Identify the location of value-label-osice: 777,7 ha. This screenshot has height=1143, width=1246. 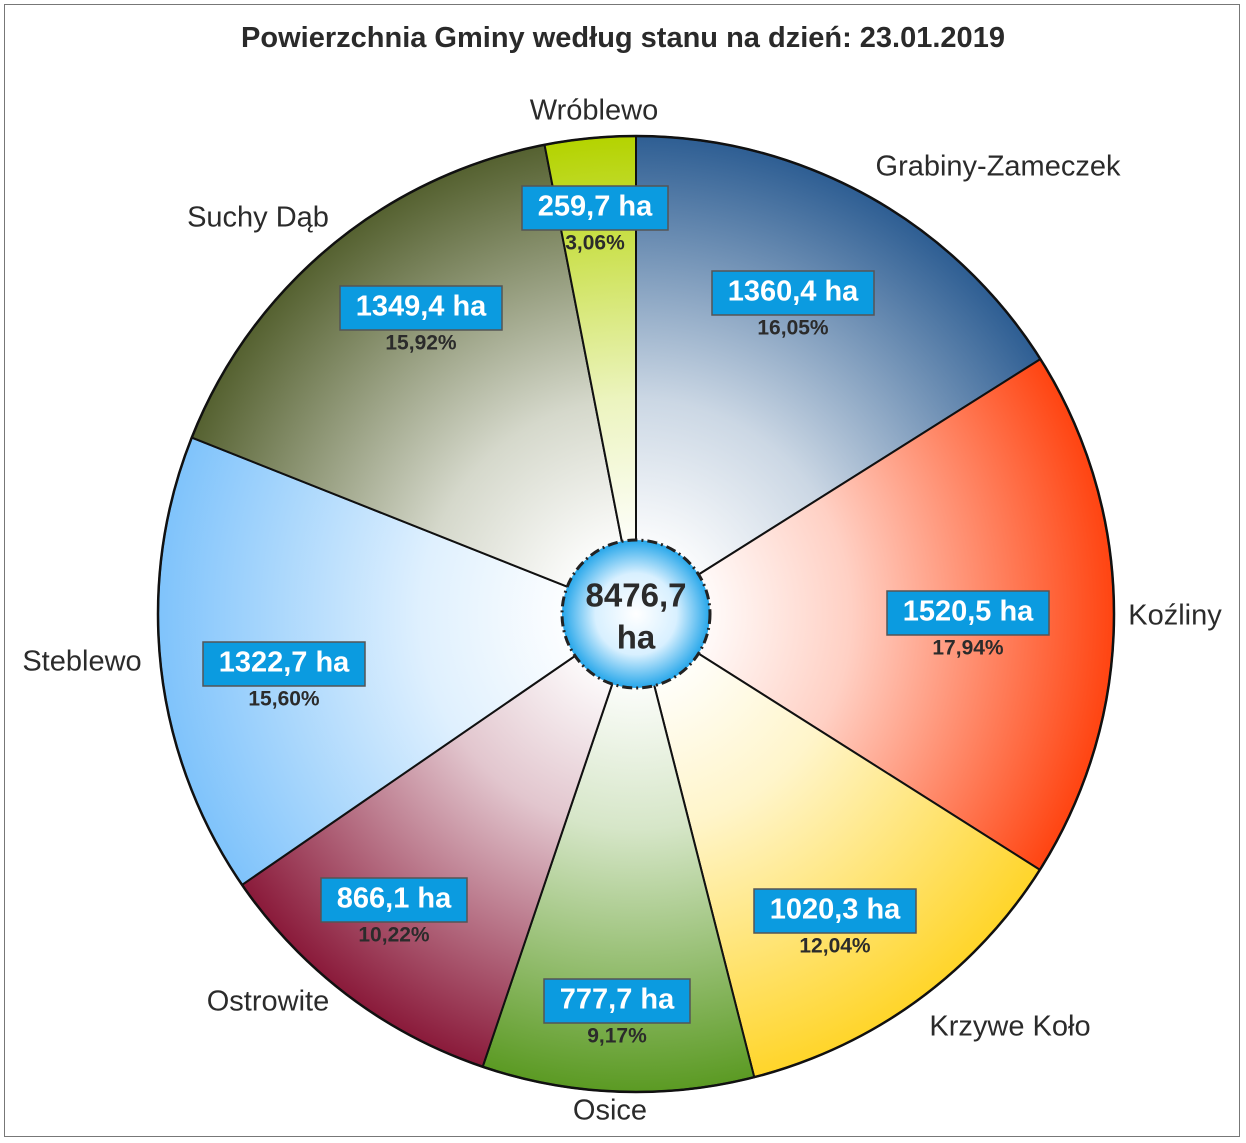
(617, 1000).